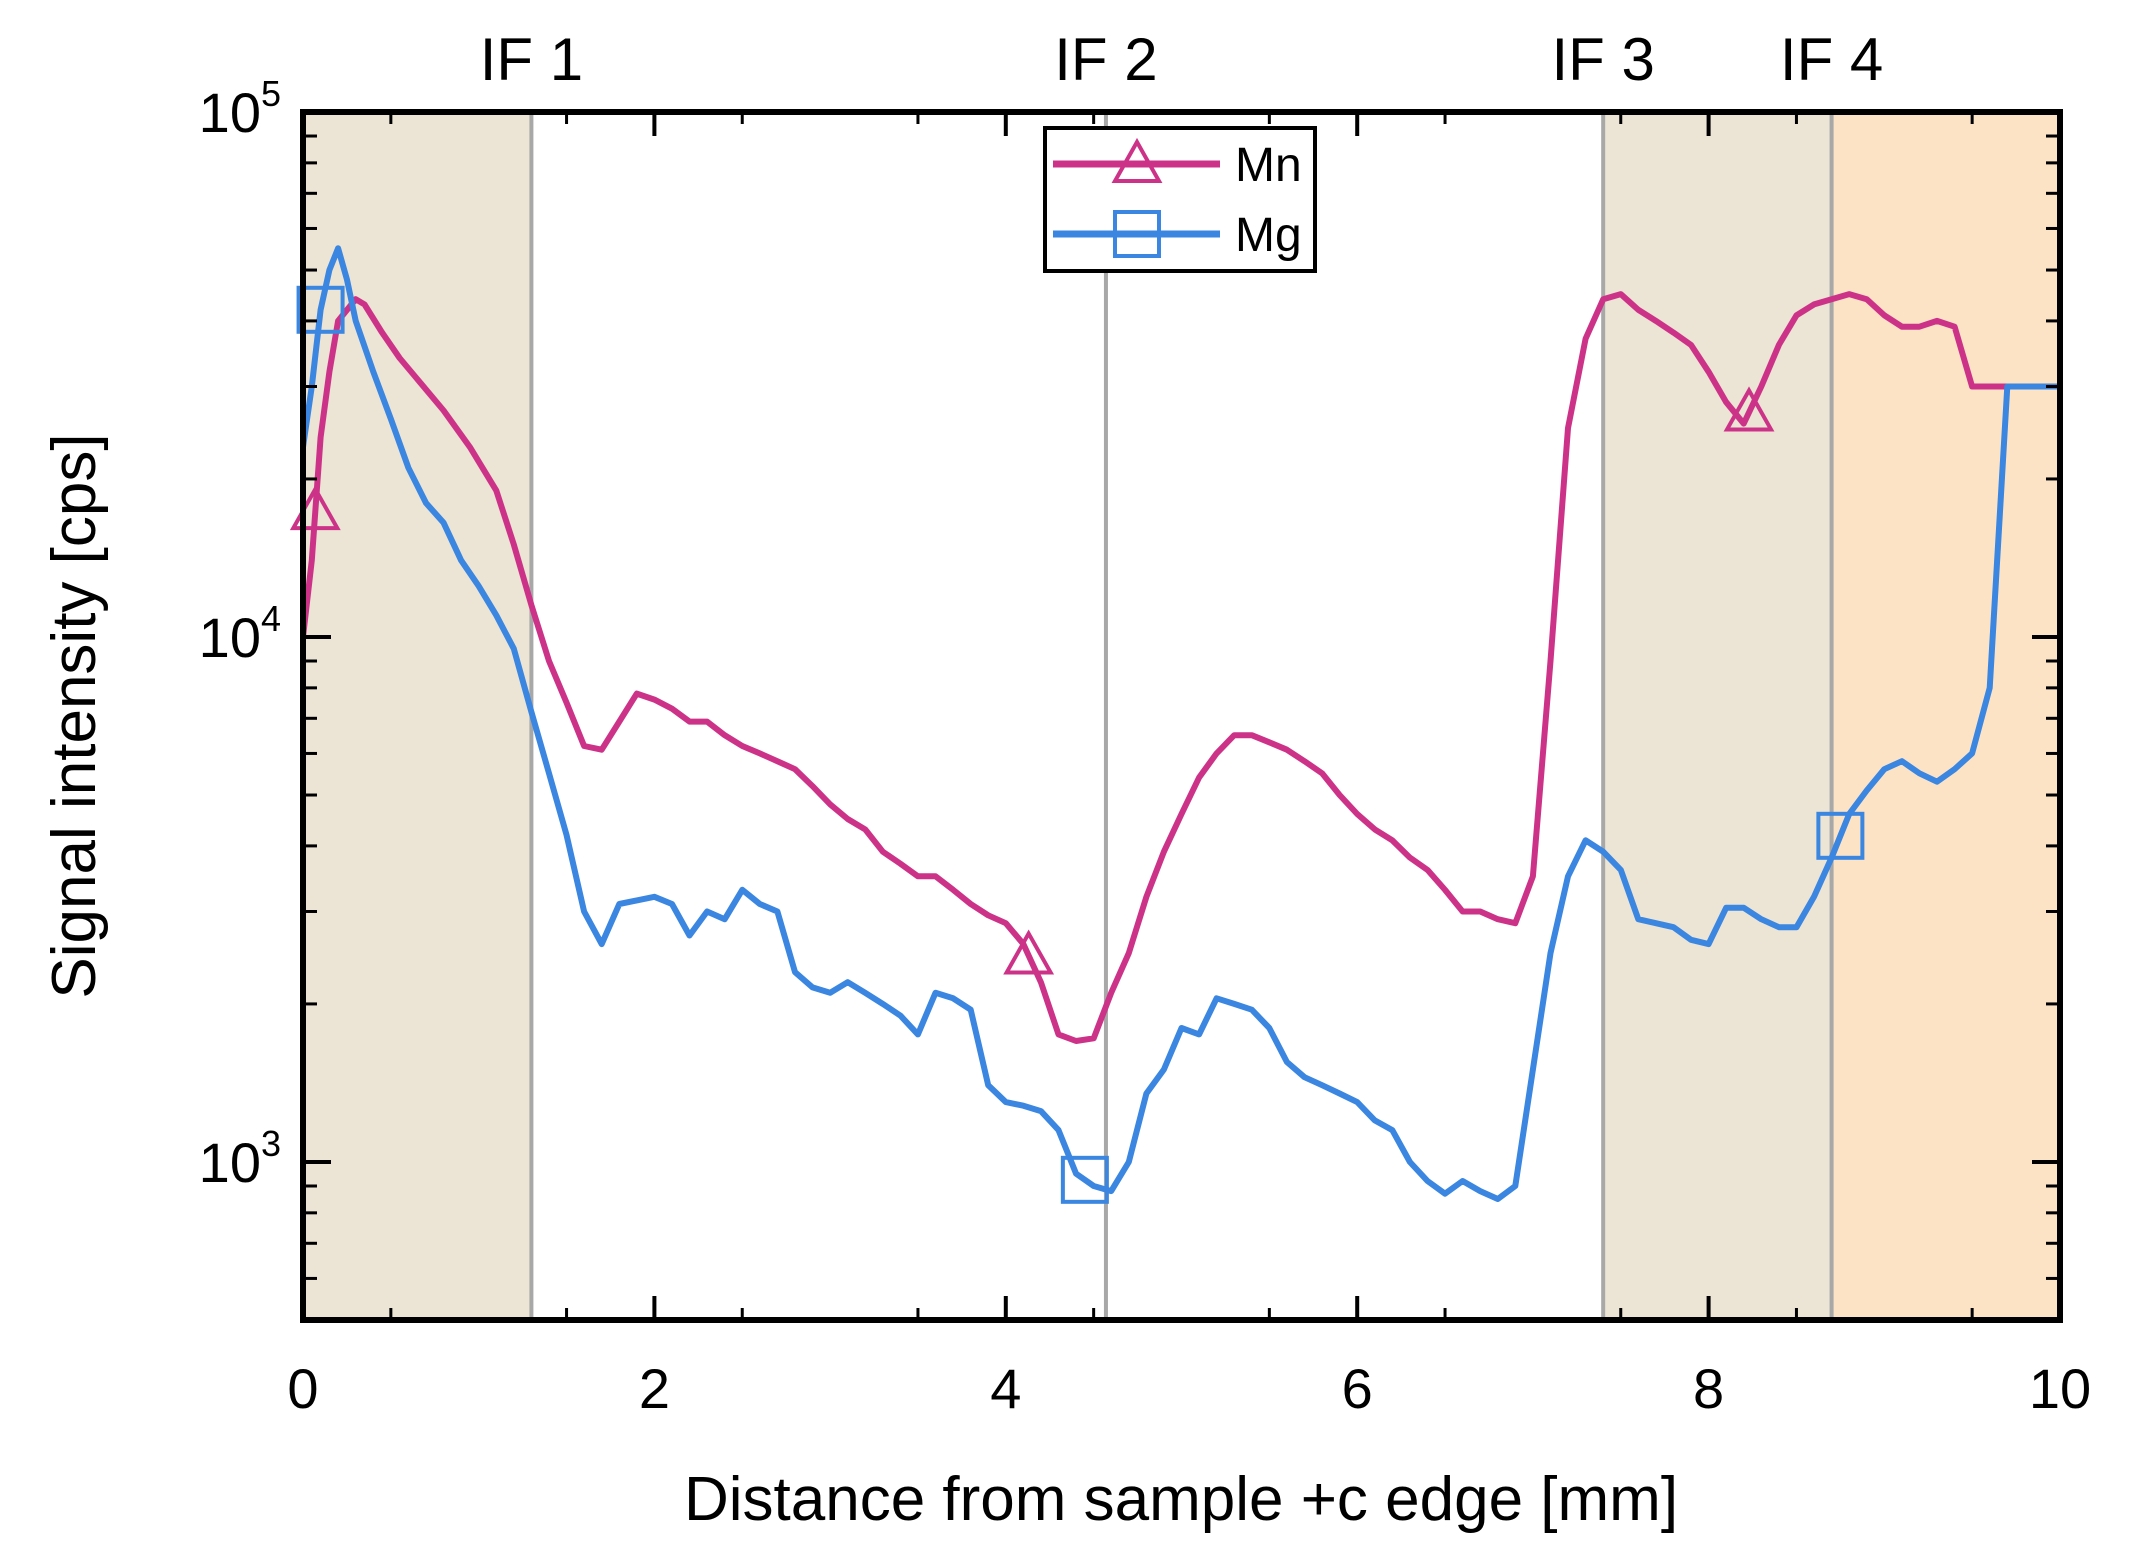 The width and height of the screenshot is (2129, 1562). Describe the element at coordinates (1268, 235) in the screenshot. I see `legend-label-mg: Mg` at that location.